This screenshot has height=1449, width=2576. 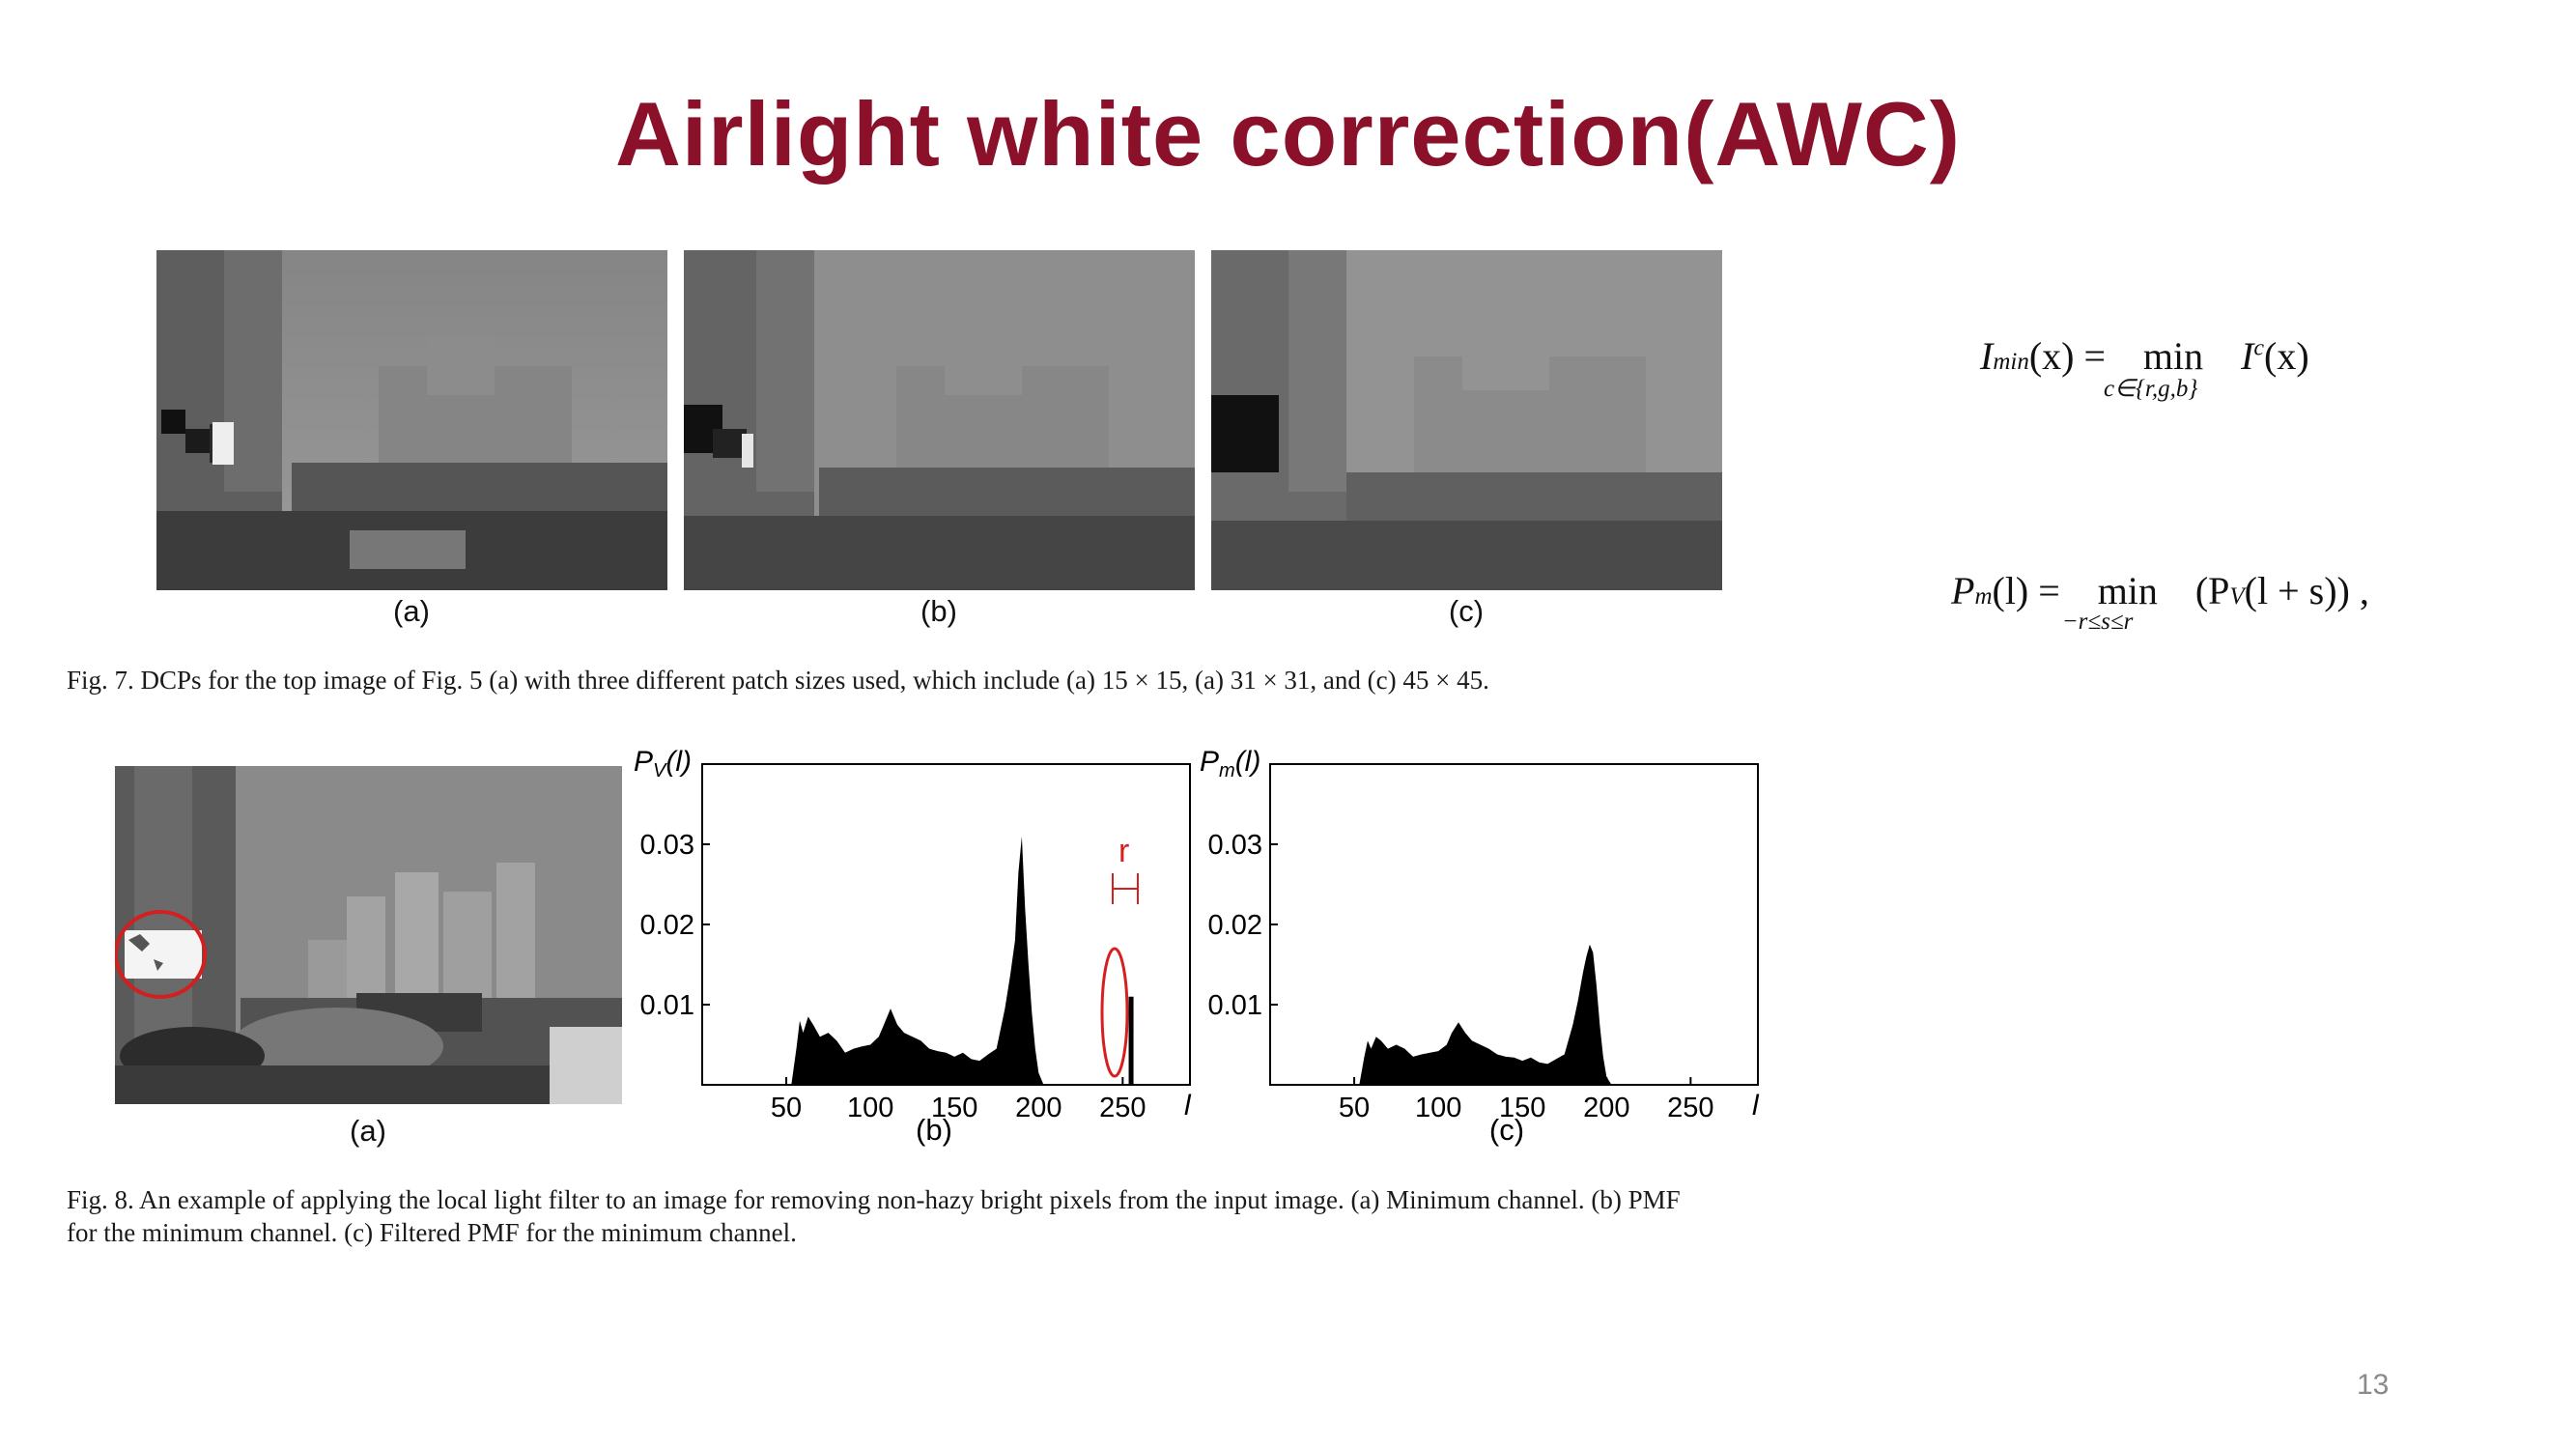 What do you see at coordinates (1506, 1130) in the screenshot?
I see `chart-c-label: (c)` at bounding box center [1506, 1130].